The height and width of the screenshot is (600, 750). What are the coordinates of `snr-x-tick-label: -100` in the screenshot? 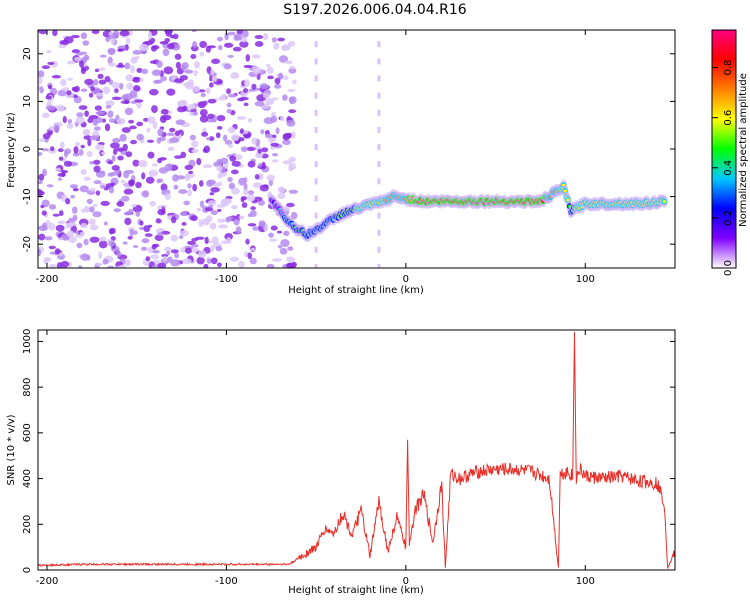 It's located at (226, 581).